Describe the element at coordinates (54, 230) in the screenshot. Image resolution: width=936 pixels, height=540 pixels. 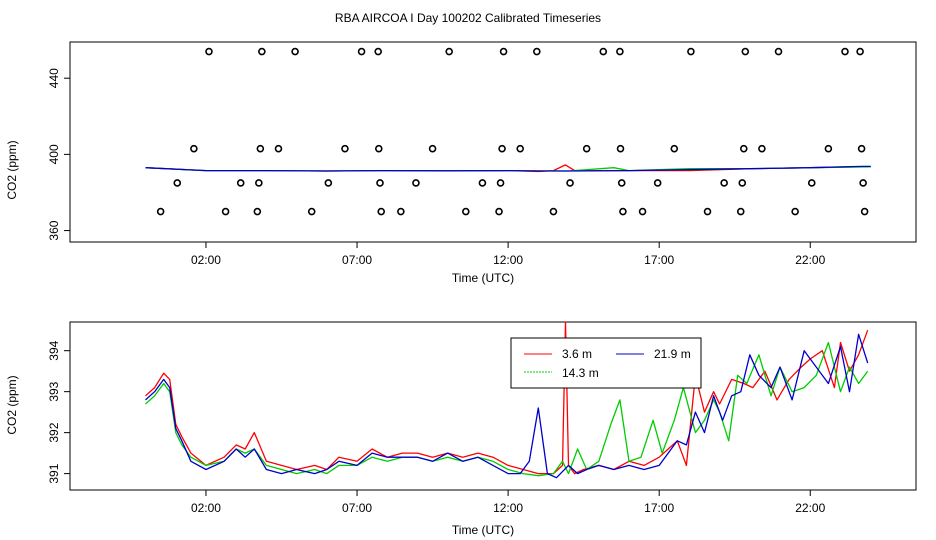
I see `y-tick-label: 360` at that location.